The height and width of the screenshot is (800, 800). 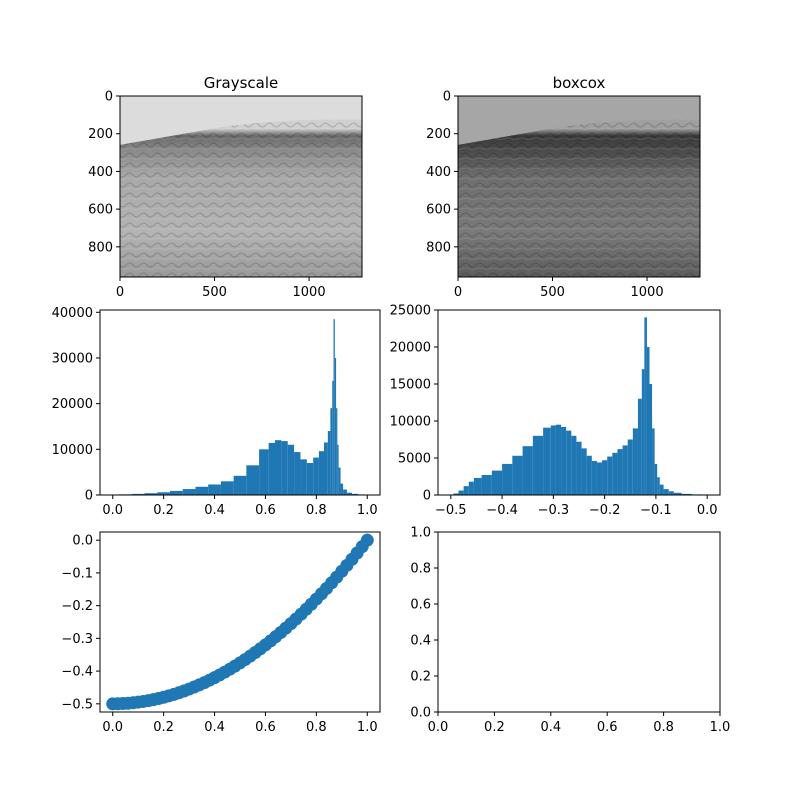 I want to click on y-tick-label: 400, so click(x=438, y=172).